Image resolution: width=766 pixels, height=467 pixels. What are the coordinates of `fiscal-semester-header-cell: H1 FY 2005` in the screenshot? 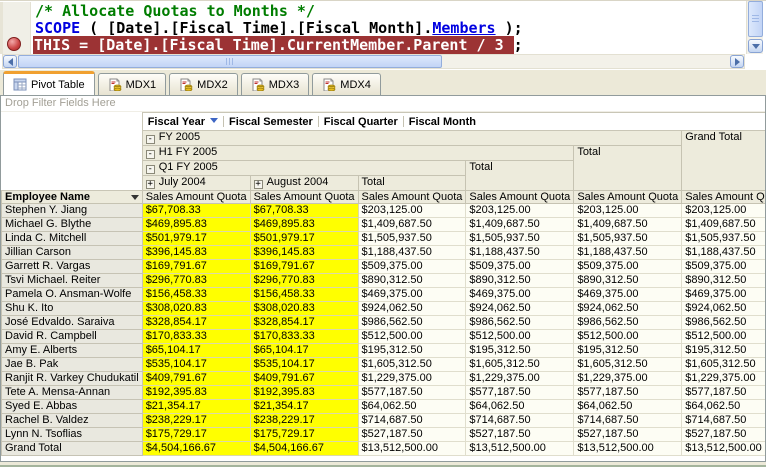 It's located at (358, 153).